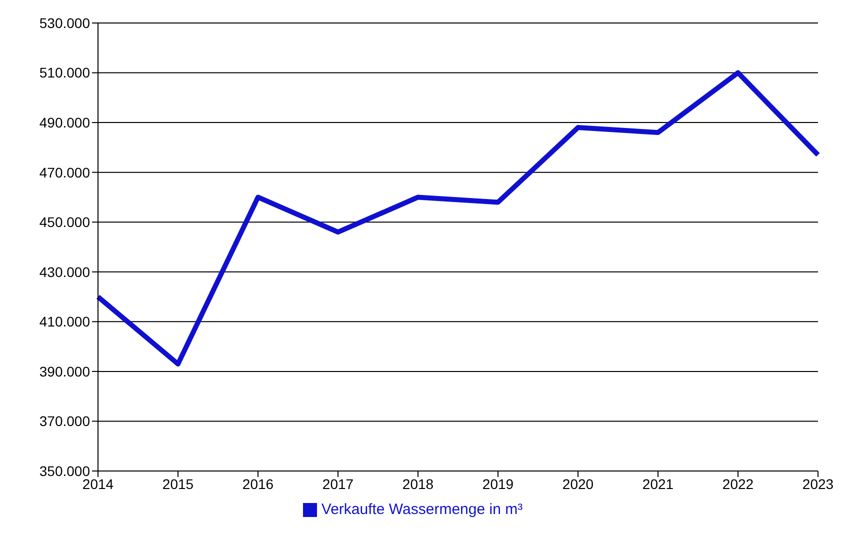 Image resolution: width=860 pixels, height=540 pixels. Describe the element at coordinates (338, 484) in the screenshot. I see `x-tick-label: 2017` at that location.